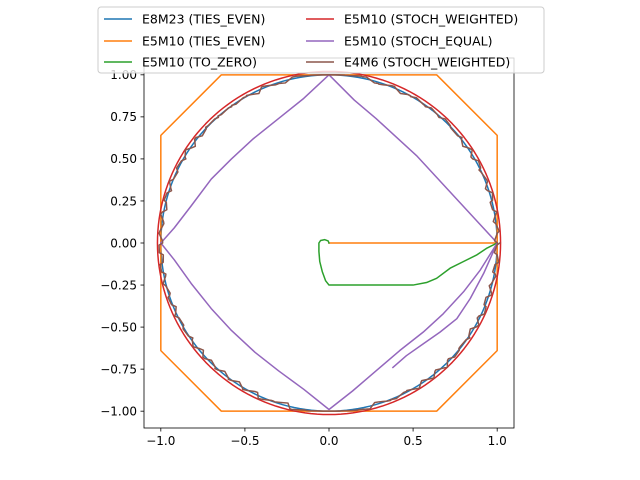 The width and height of the screenshot is (640, 480). Describe the element at coordinates (123, 243) in the screenshot. I see `y-tick-label: 0.00` at that location.